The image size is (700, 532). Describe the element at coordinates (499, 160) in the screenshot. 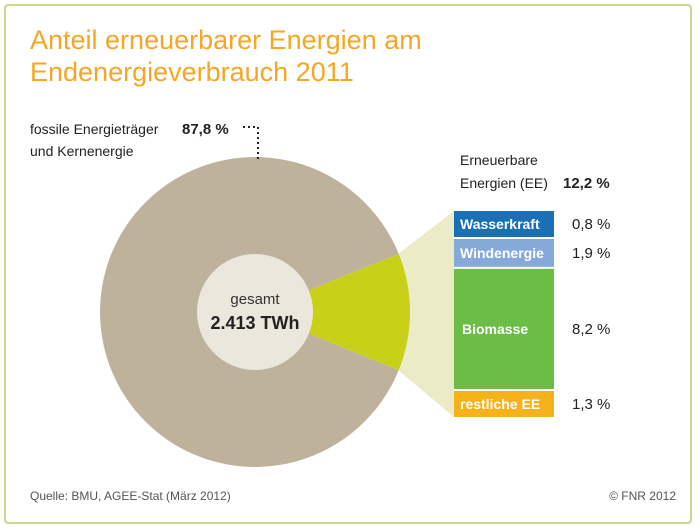

I see `renewable-label-line1: Erneuerbare` at that location.